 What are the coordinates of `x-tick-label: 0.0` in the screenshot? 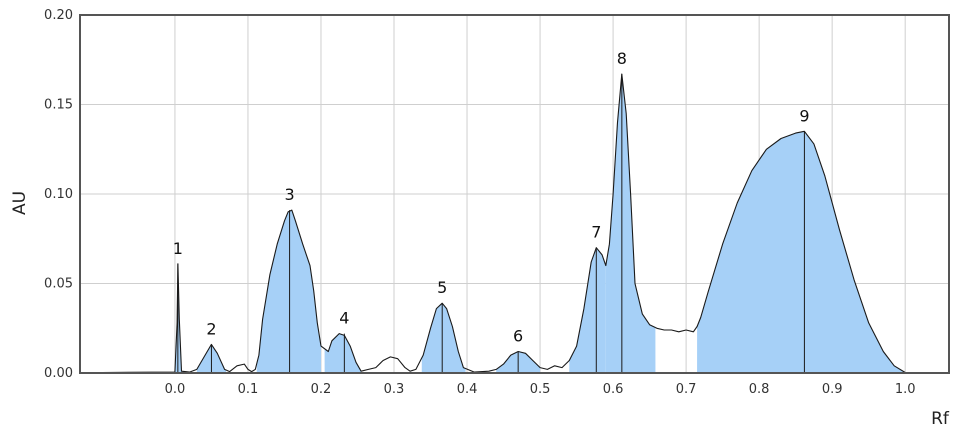 It's located at (175, 389).